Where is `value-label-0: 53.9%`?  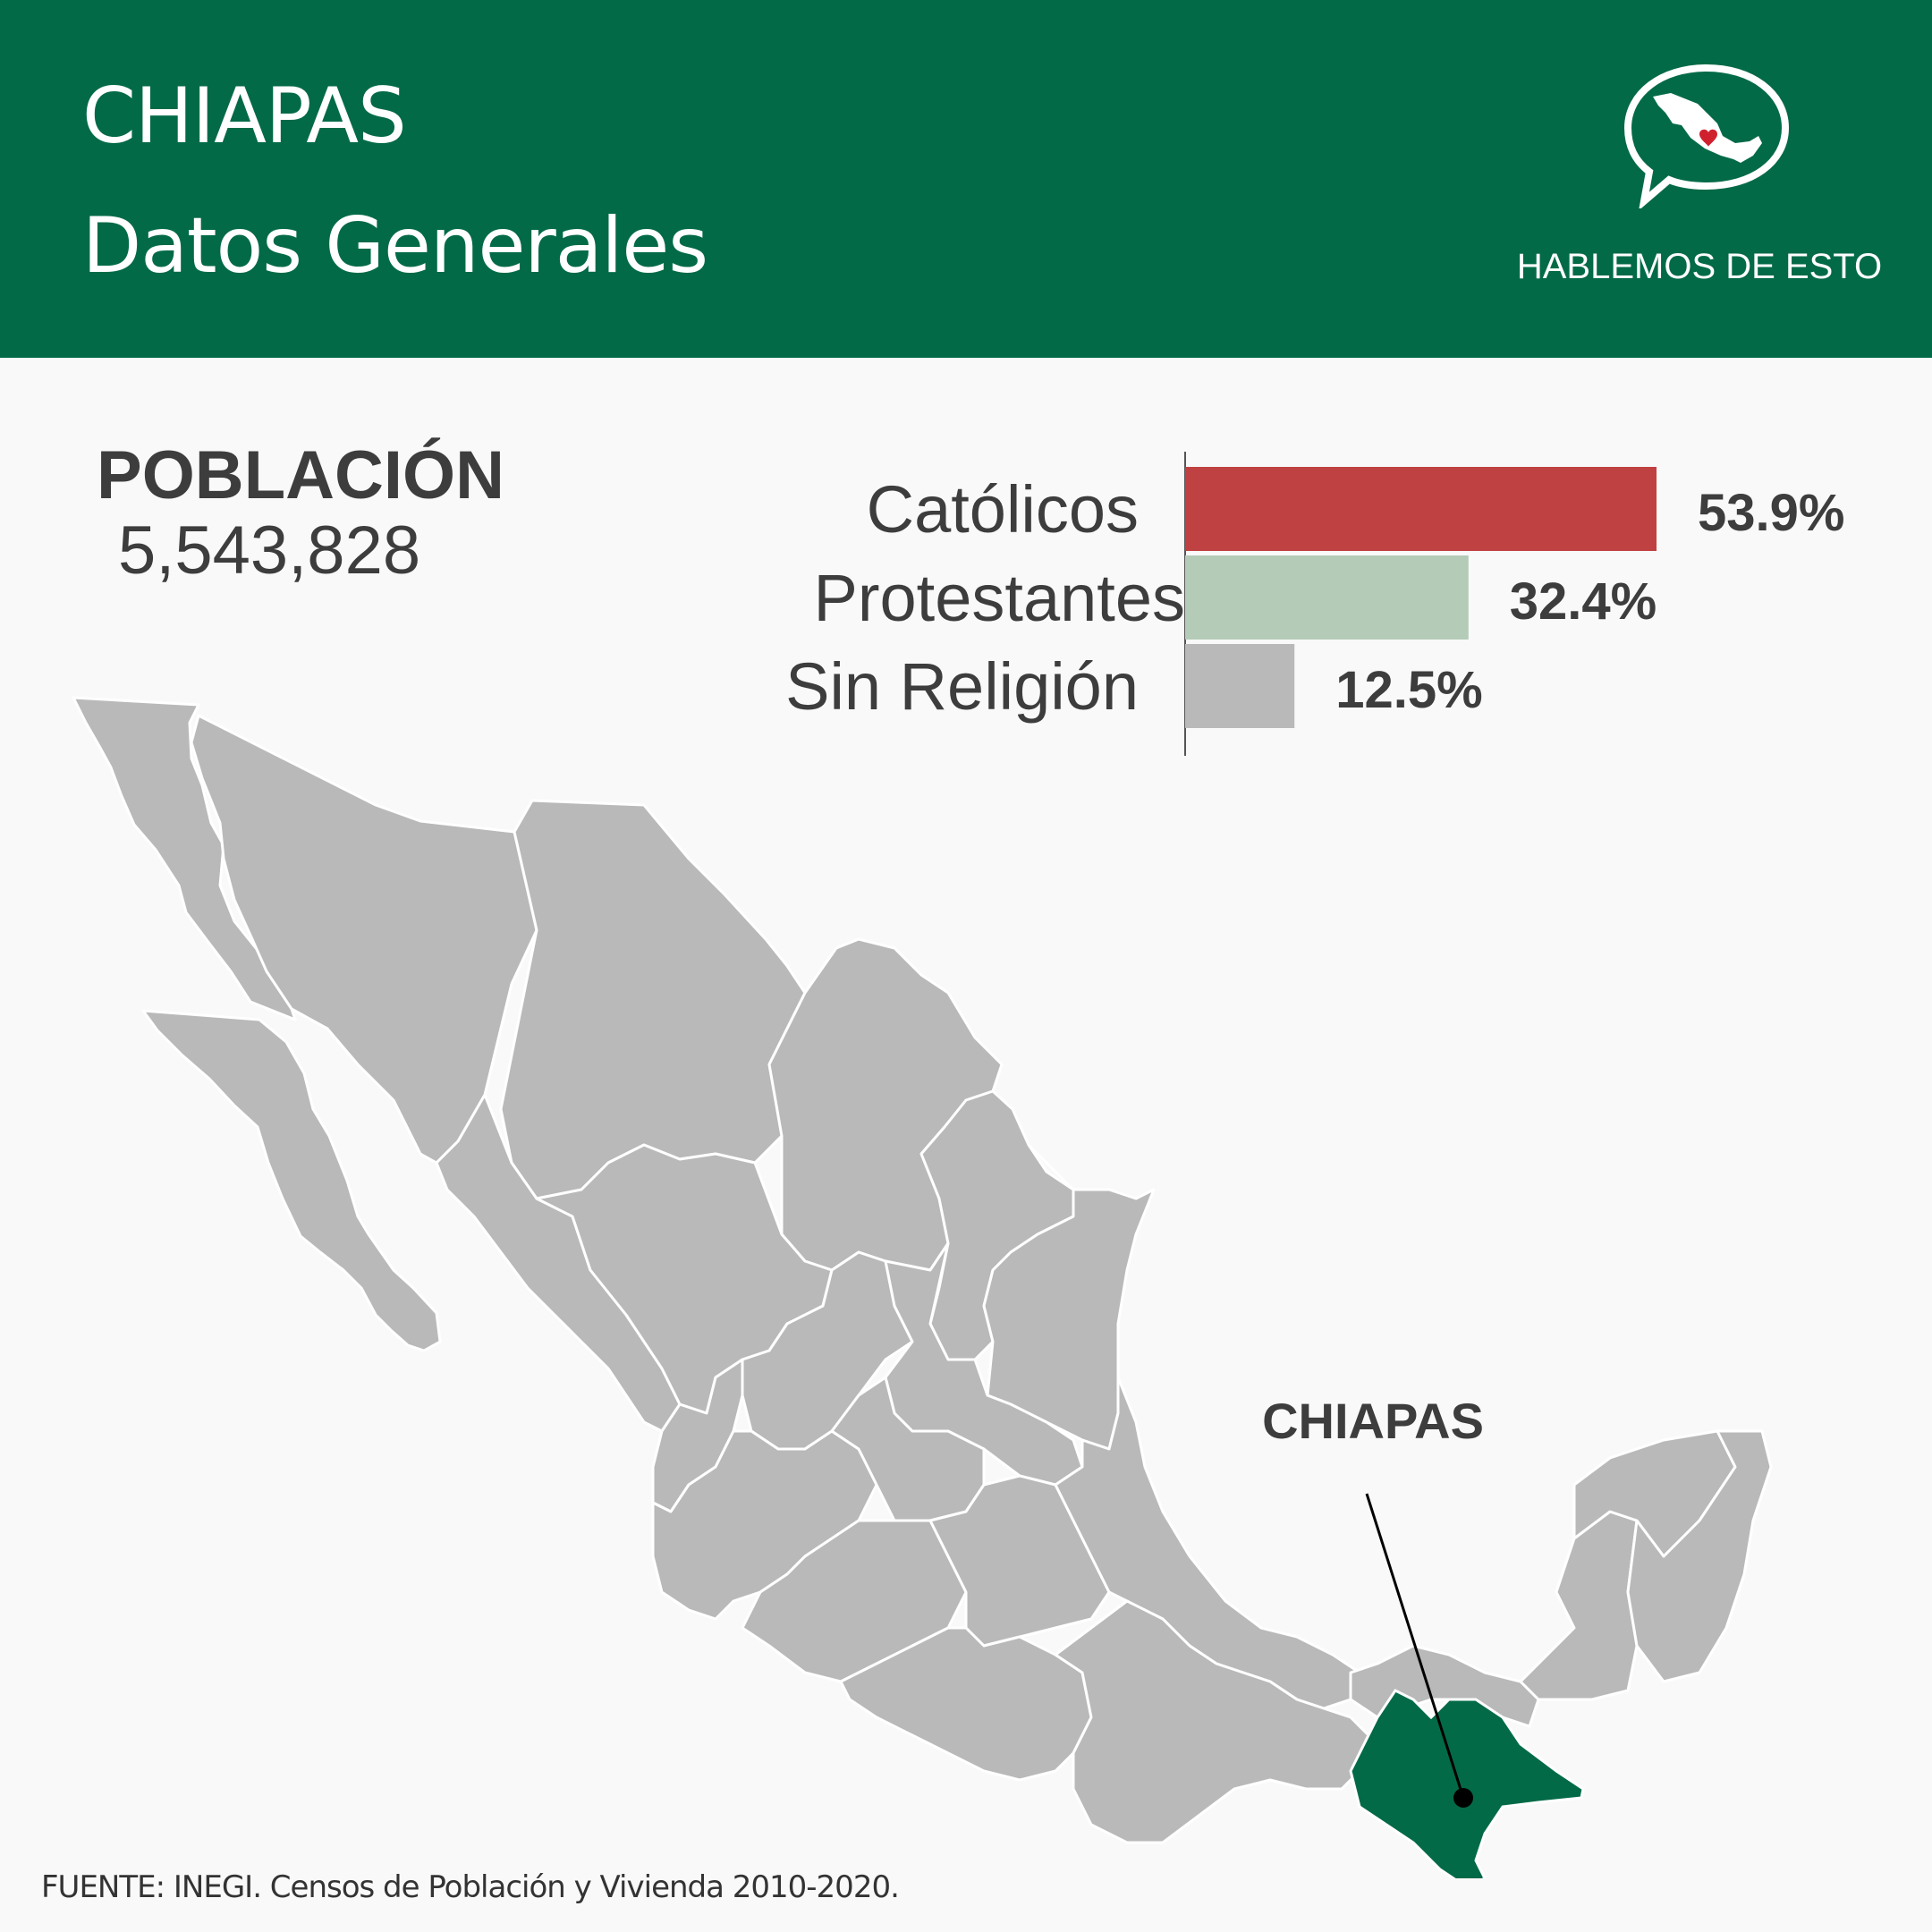
value-label-0: 53.9% is located at coordinates (1771, 513).